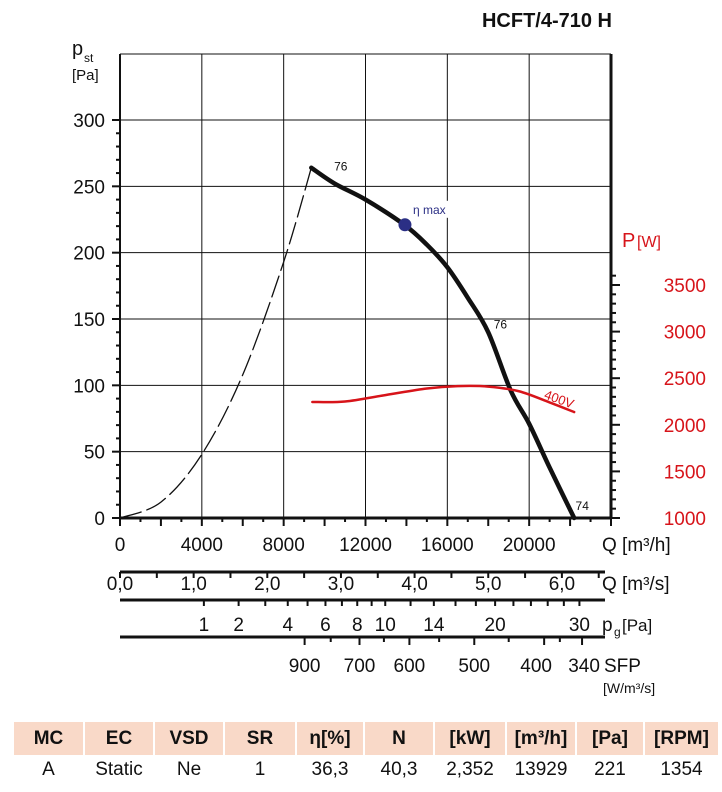  Describe the element at coordinates (681, 769) in the screenshot. I see `value-rpm: 1354` at that location.